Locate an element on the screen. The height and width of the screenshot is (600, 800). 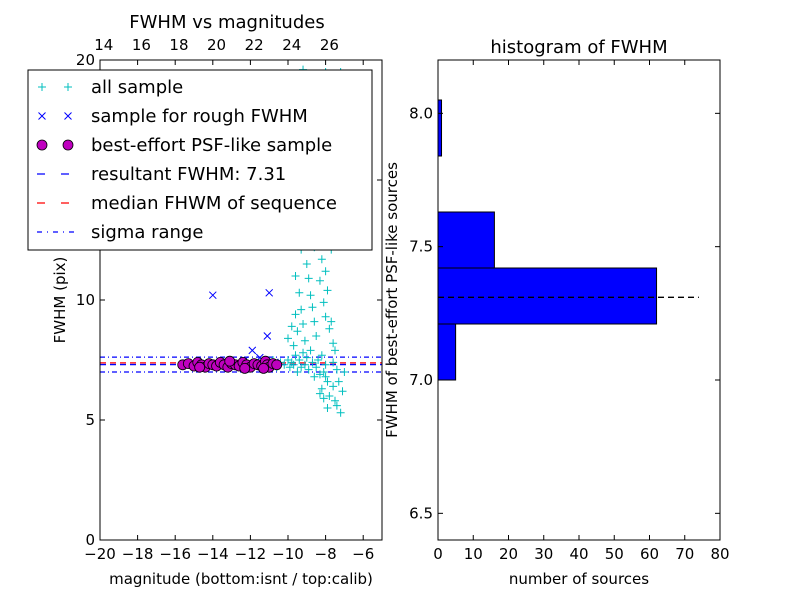
x-tick-label: 20 is located at coordinates (508, 554).